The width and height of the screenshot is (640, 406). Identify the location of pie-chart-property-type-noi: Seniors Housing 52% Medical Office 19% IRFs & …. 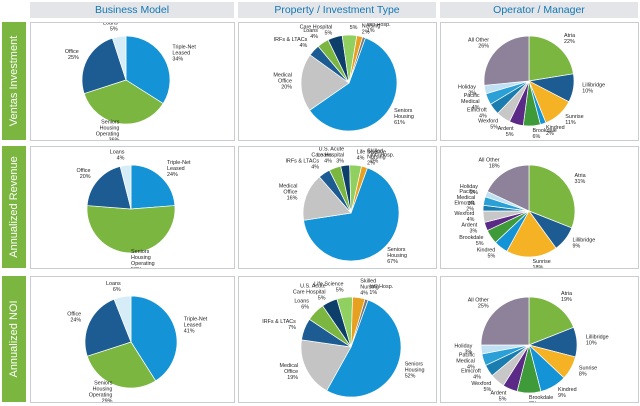
(343, 338).